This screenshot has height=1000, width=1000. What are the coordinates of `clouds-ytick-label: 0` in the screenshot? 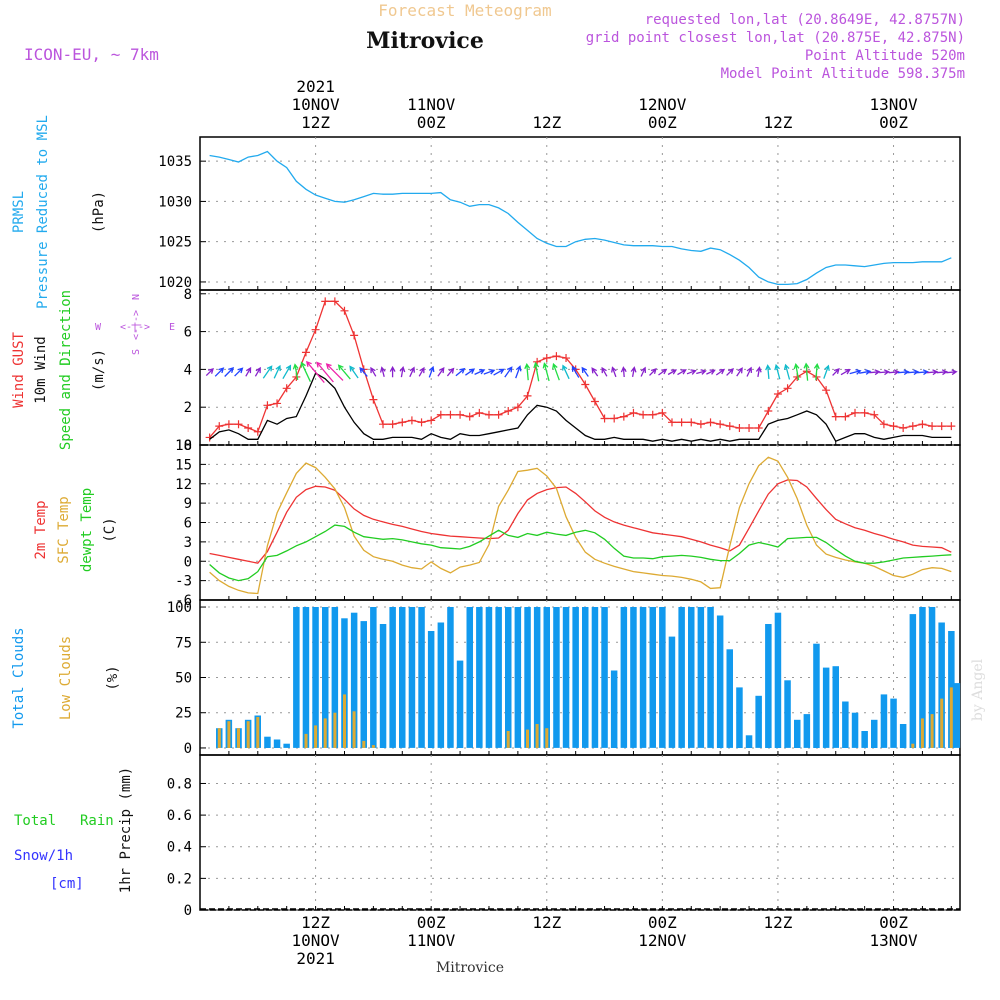 It's located at (188, 749).